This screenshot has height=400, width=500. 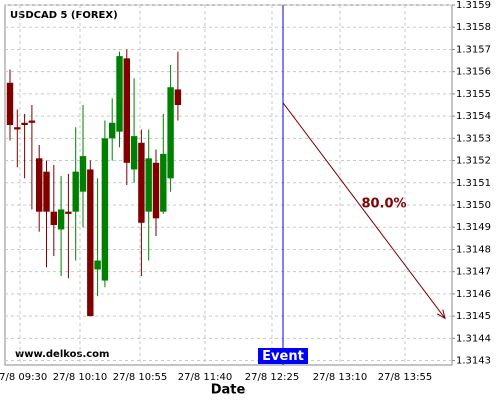 I want to click on event-box, so click(x=283, y=356).